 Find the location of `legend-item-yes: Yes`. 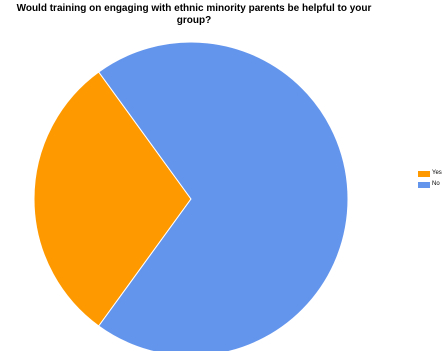

legend-item-yes: Yes is located at coordinates (430, 173).